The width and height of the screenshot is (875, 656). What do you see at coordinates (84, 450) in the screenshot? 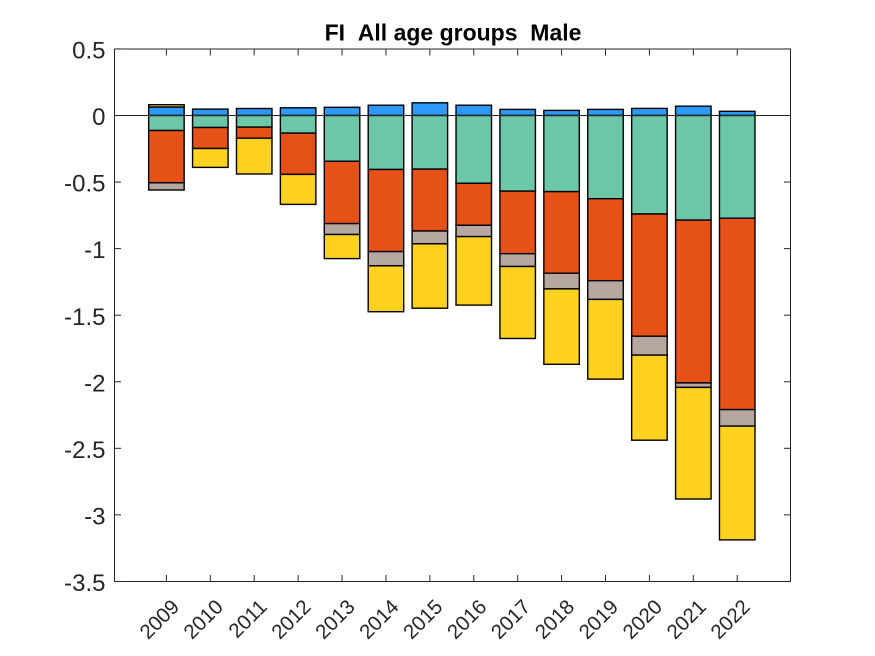
I see `svg-text: -2.5` at bounding box center [84, 450].